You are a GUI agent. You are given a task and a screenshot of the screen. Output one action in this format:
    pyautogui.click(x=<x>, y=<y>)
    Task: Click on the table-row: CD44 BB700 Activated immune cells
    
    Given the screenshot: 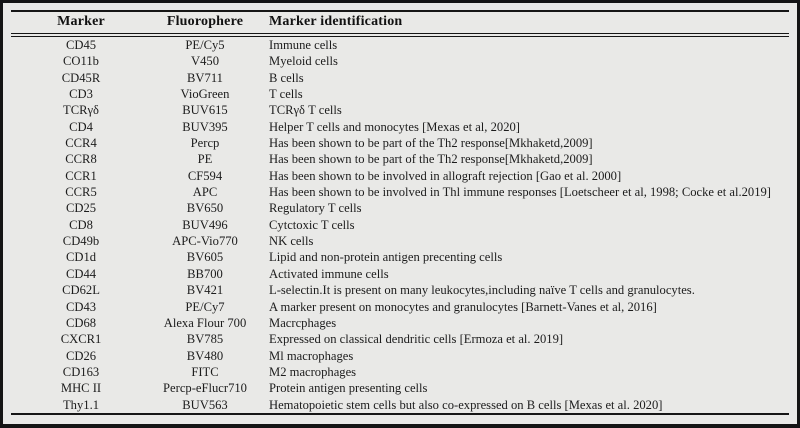 What is the action you would take?
    pyautogui.click(x=400, y=274)
    